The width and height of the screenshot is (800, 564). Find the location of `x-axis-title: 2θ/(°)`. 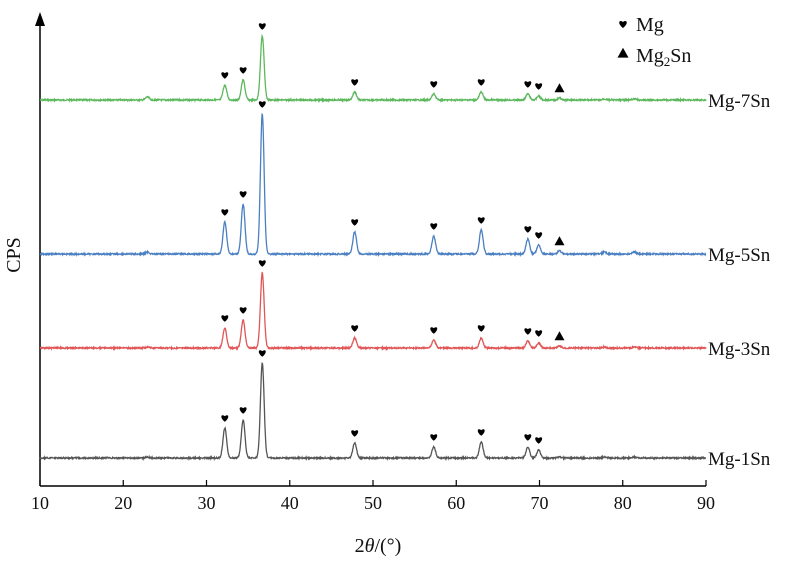

x-axis-title: 2θ/(°) is located at coordinates (378, 546).